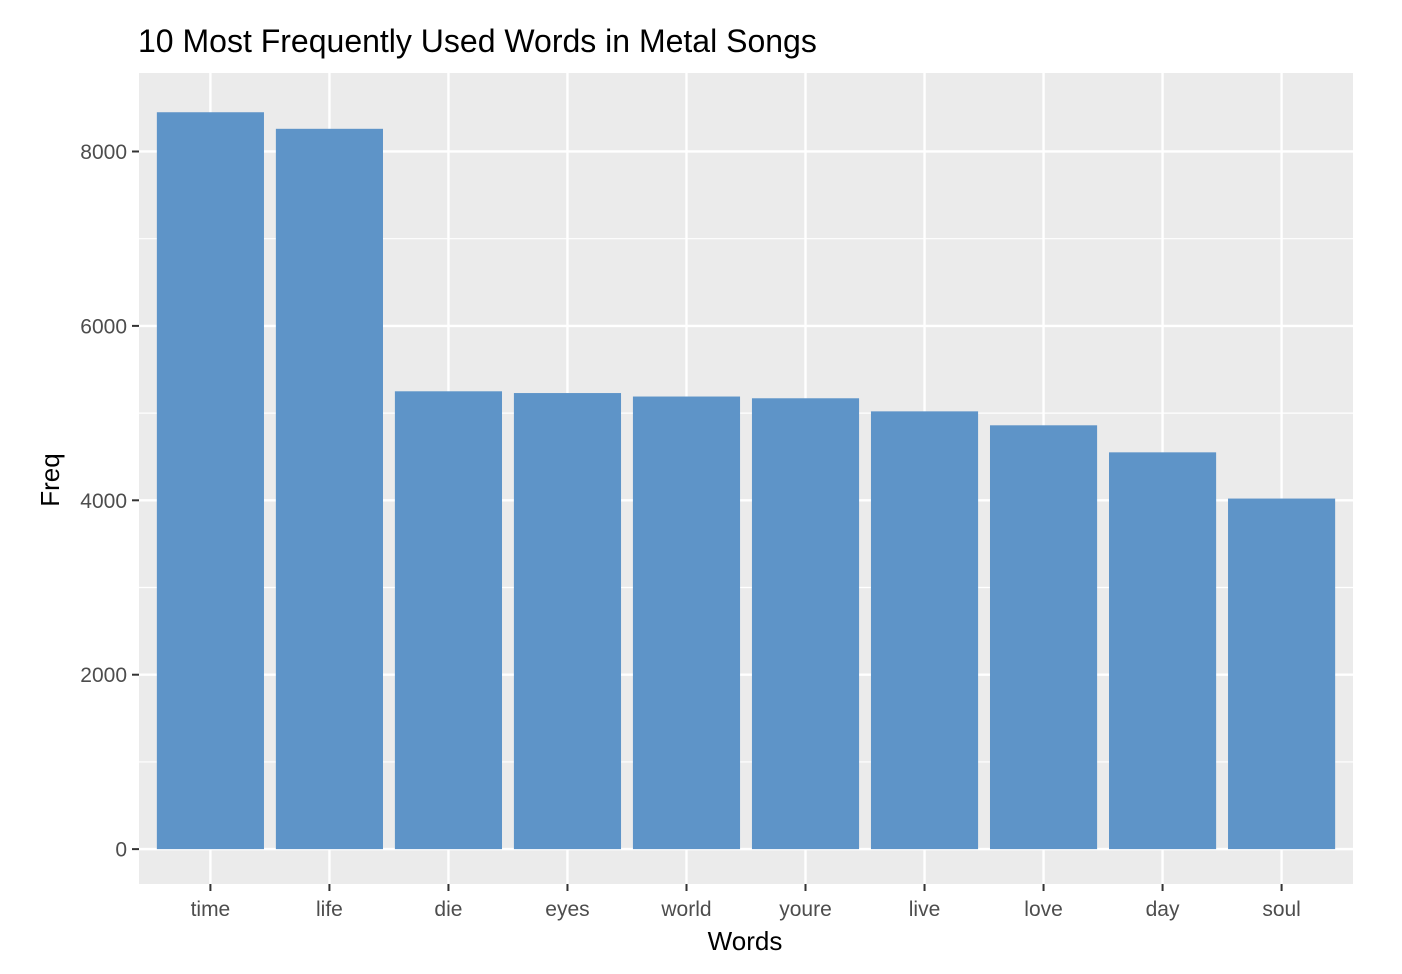  What do you see at coordinates (1043, 909) in the screenshot?
I see `x-tick-label: love` at bounding box center [1043, 909].